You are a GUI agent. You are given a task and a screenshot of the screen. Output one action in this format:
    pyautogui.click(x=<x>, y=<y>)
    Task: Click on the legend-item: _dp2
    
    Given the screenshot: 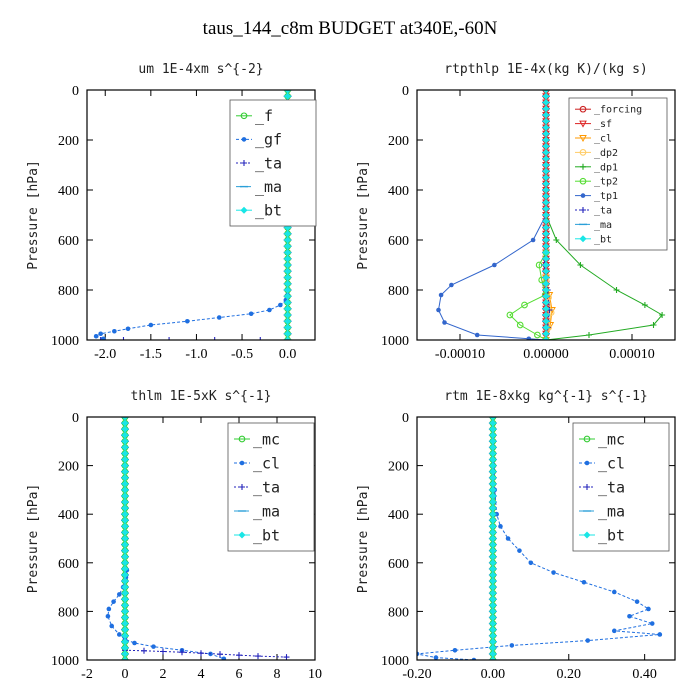 What is the action you would take?
    pyautogui.click(x=596, y=153)
    